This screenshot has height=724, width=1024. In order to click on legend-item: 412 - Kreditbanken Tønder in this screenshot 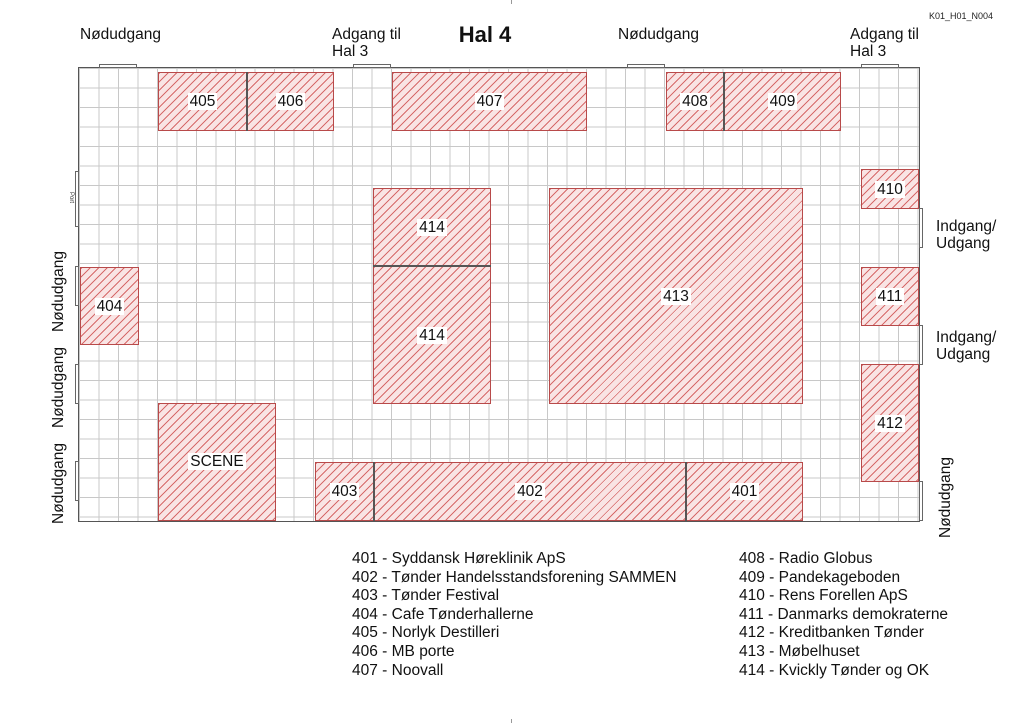, I will do `click(831, 633)`.